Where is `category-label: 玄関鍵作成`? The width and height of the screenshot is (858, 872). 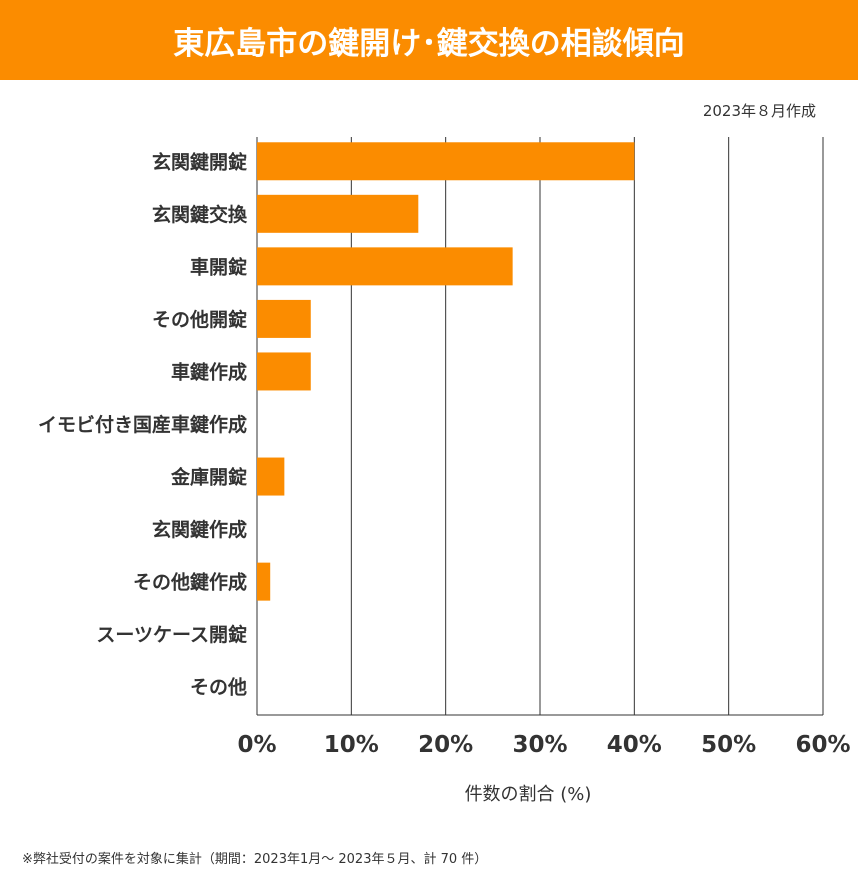
category-label: 玄関鍵作成 is located at coordinates (199, 529).